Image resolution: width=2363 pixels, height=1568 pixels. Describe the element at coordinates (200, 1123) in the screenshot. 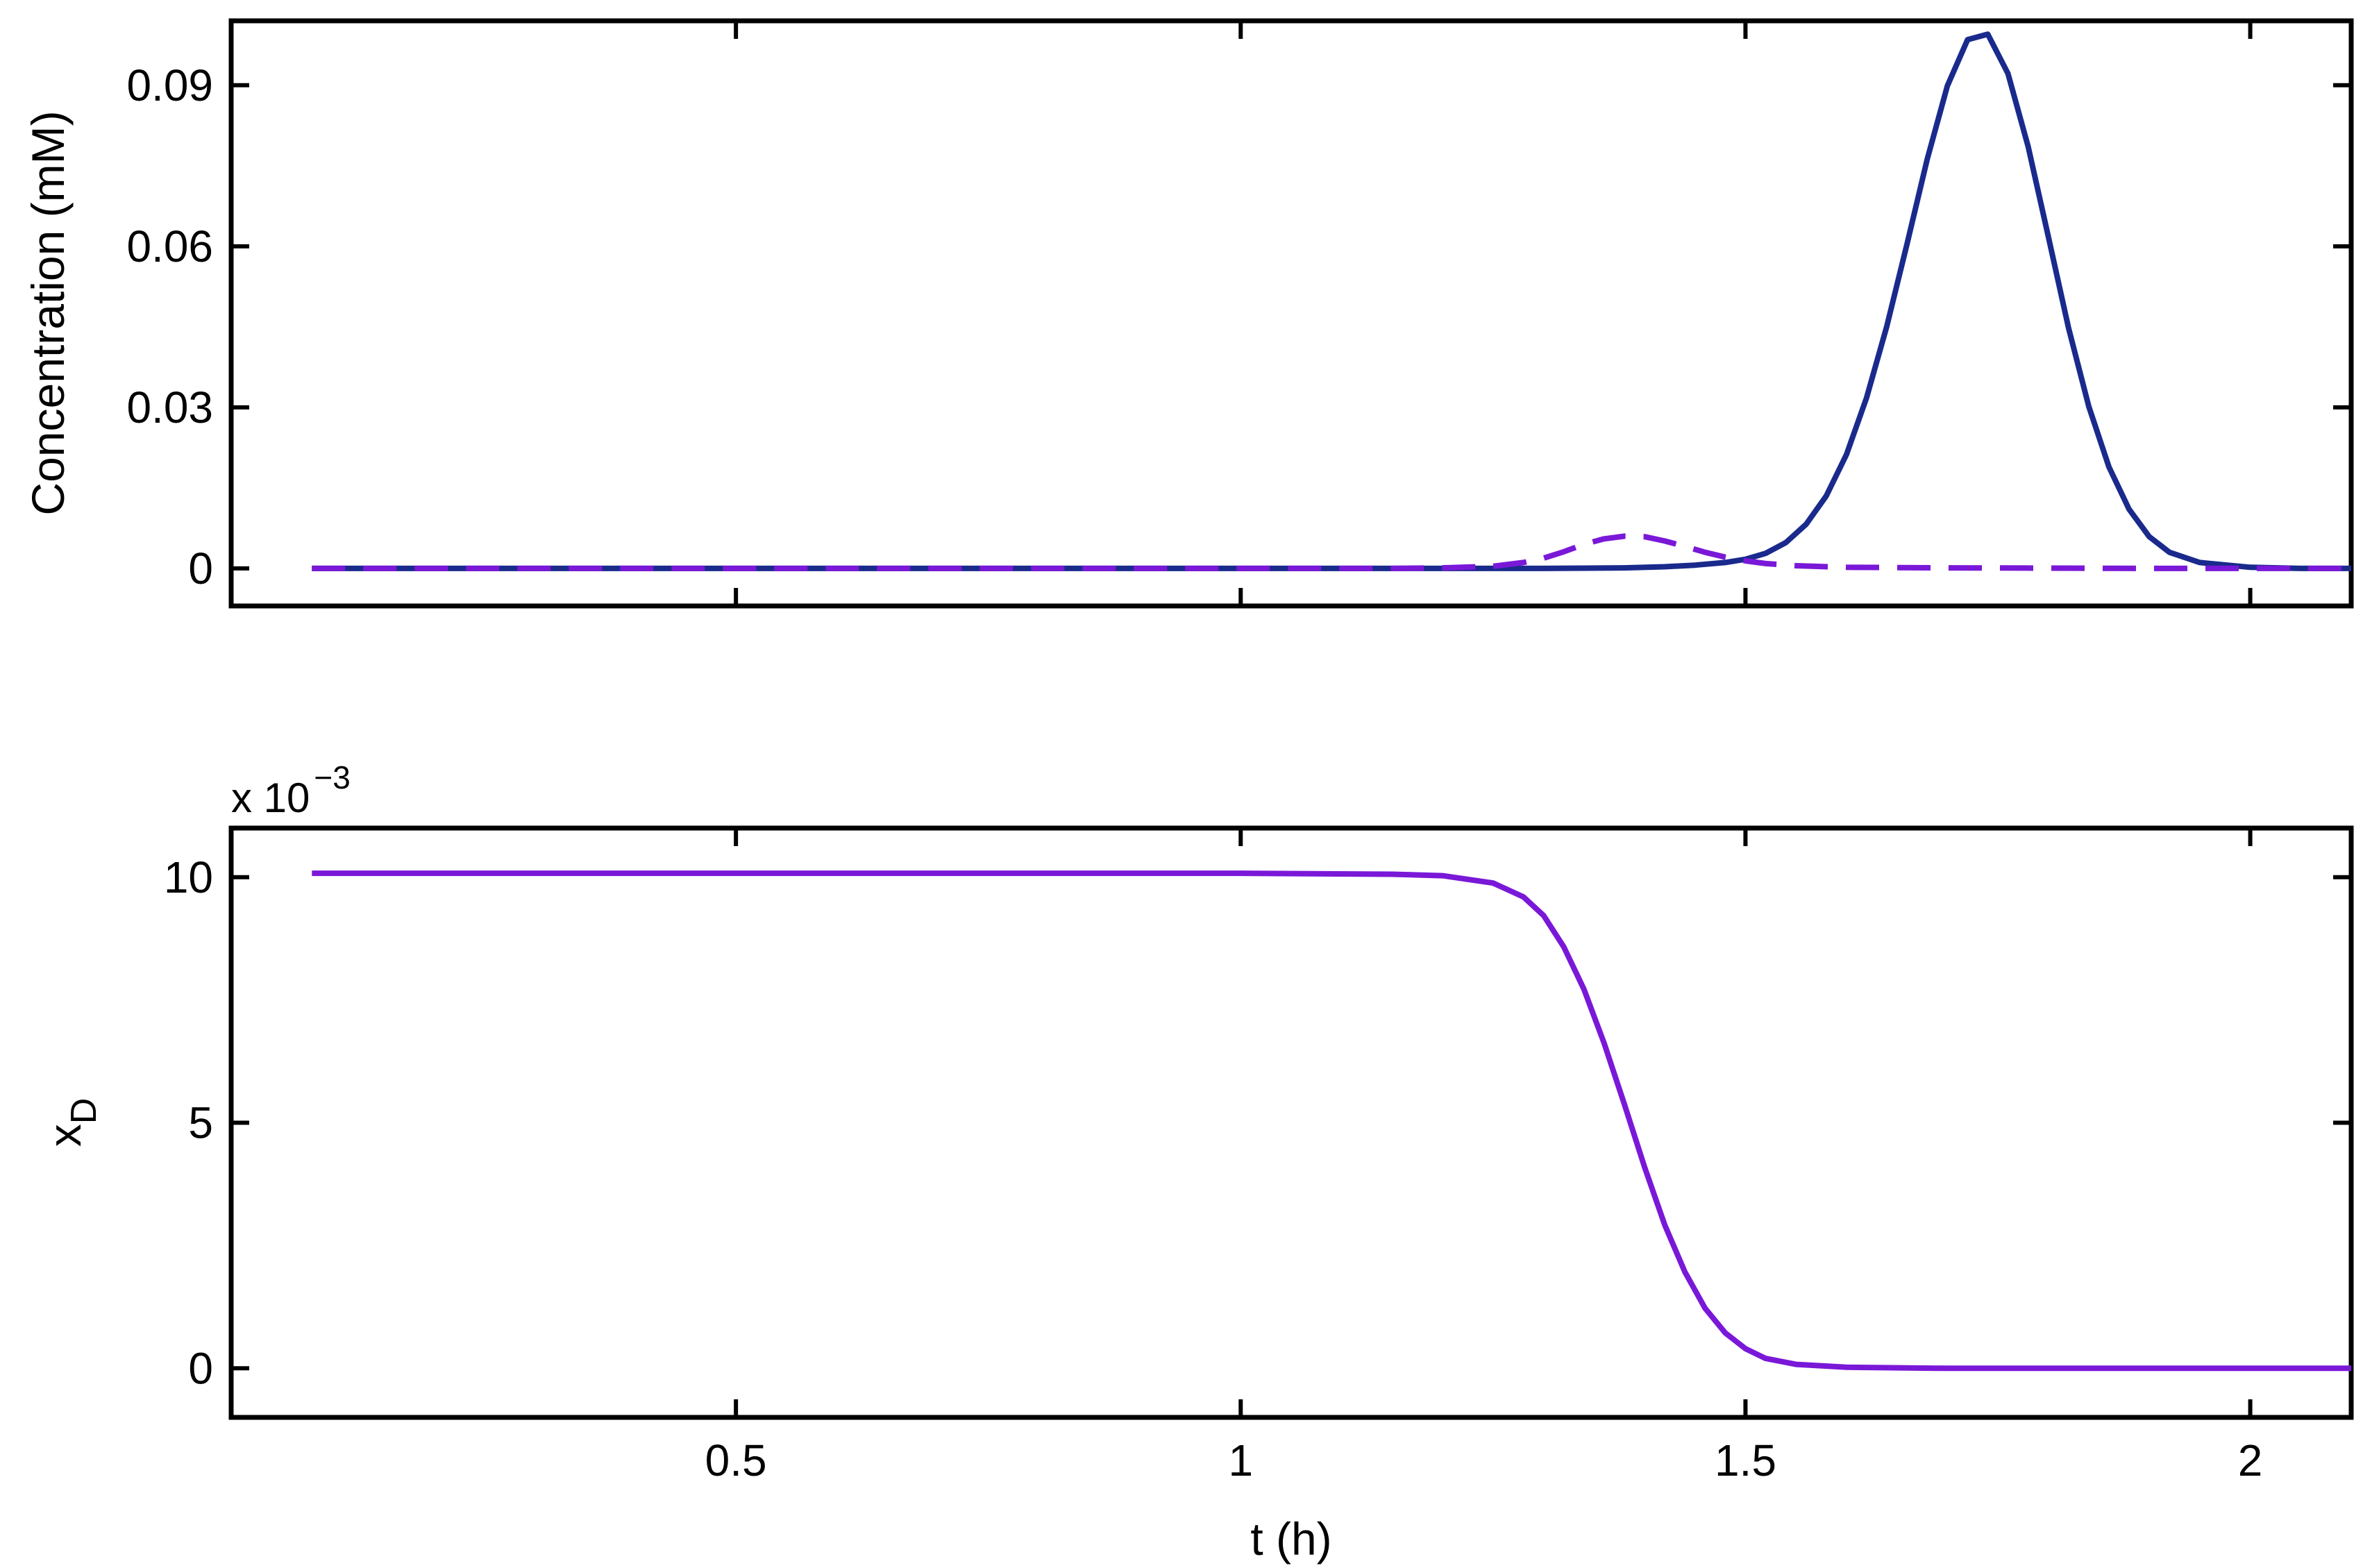

I see `xd-ytick-label-1: 5` at that location.